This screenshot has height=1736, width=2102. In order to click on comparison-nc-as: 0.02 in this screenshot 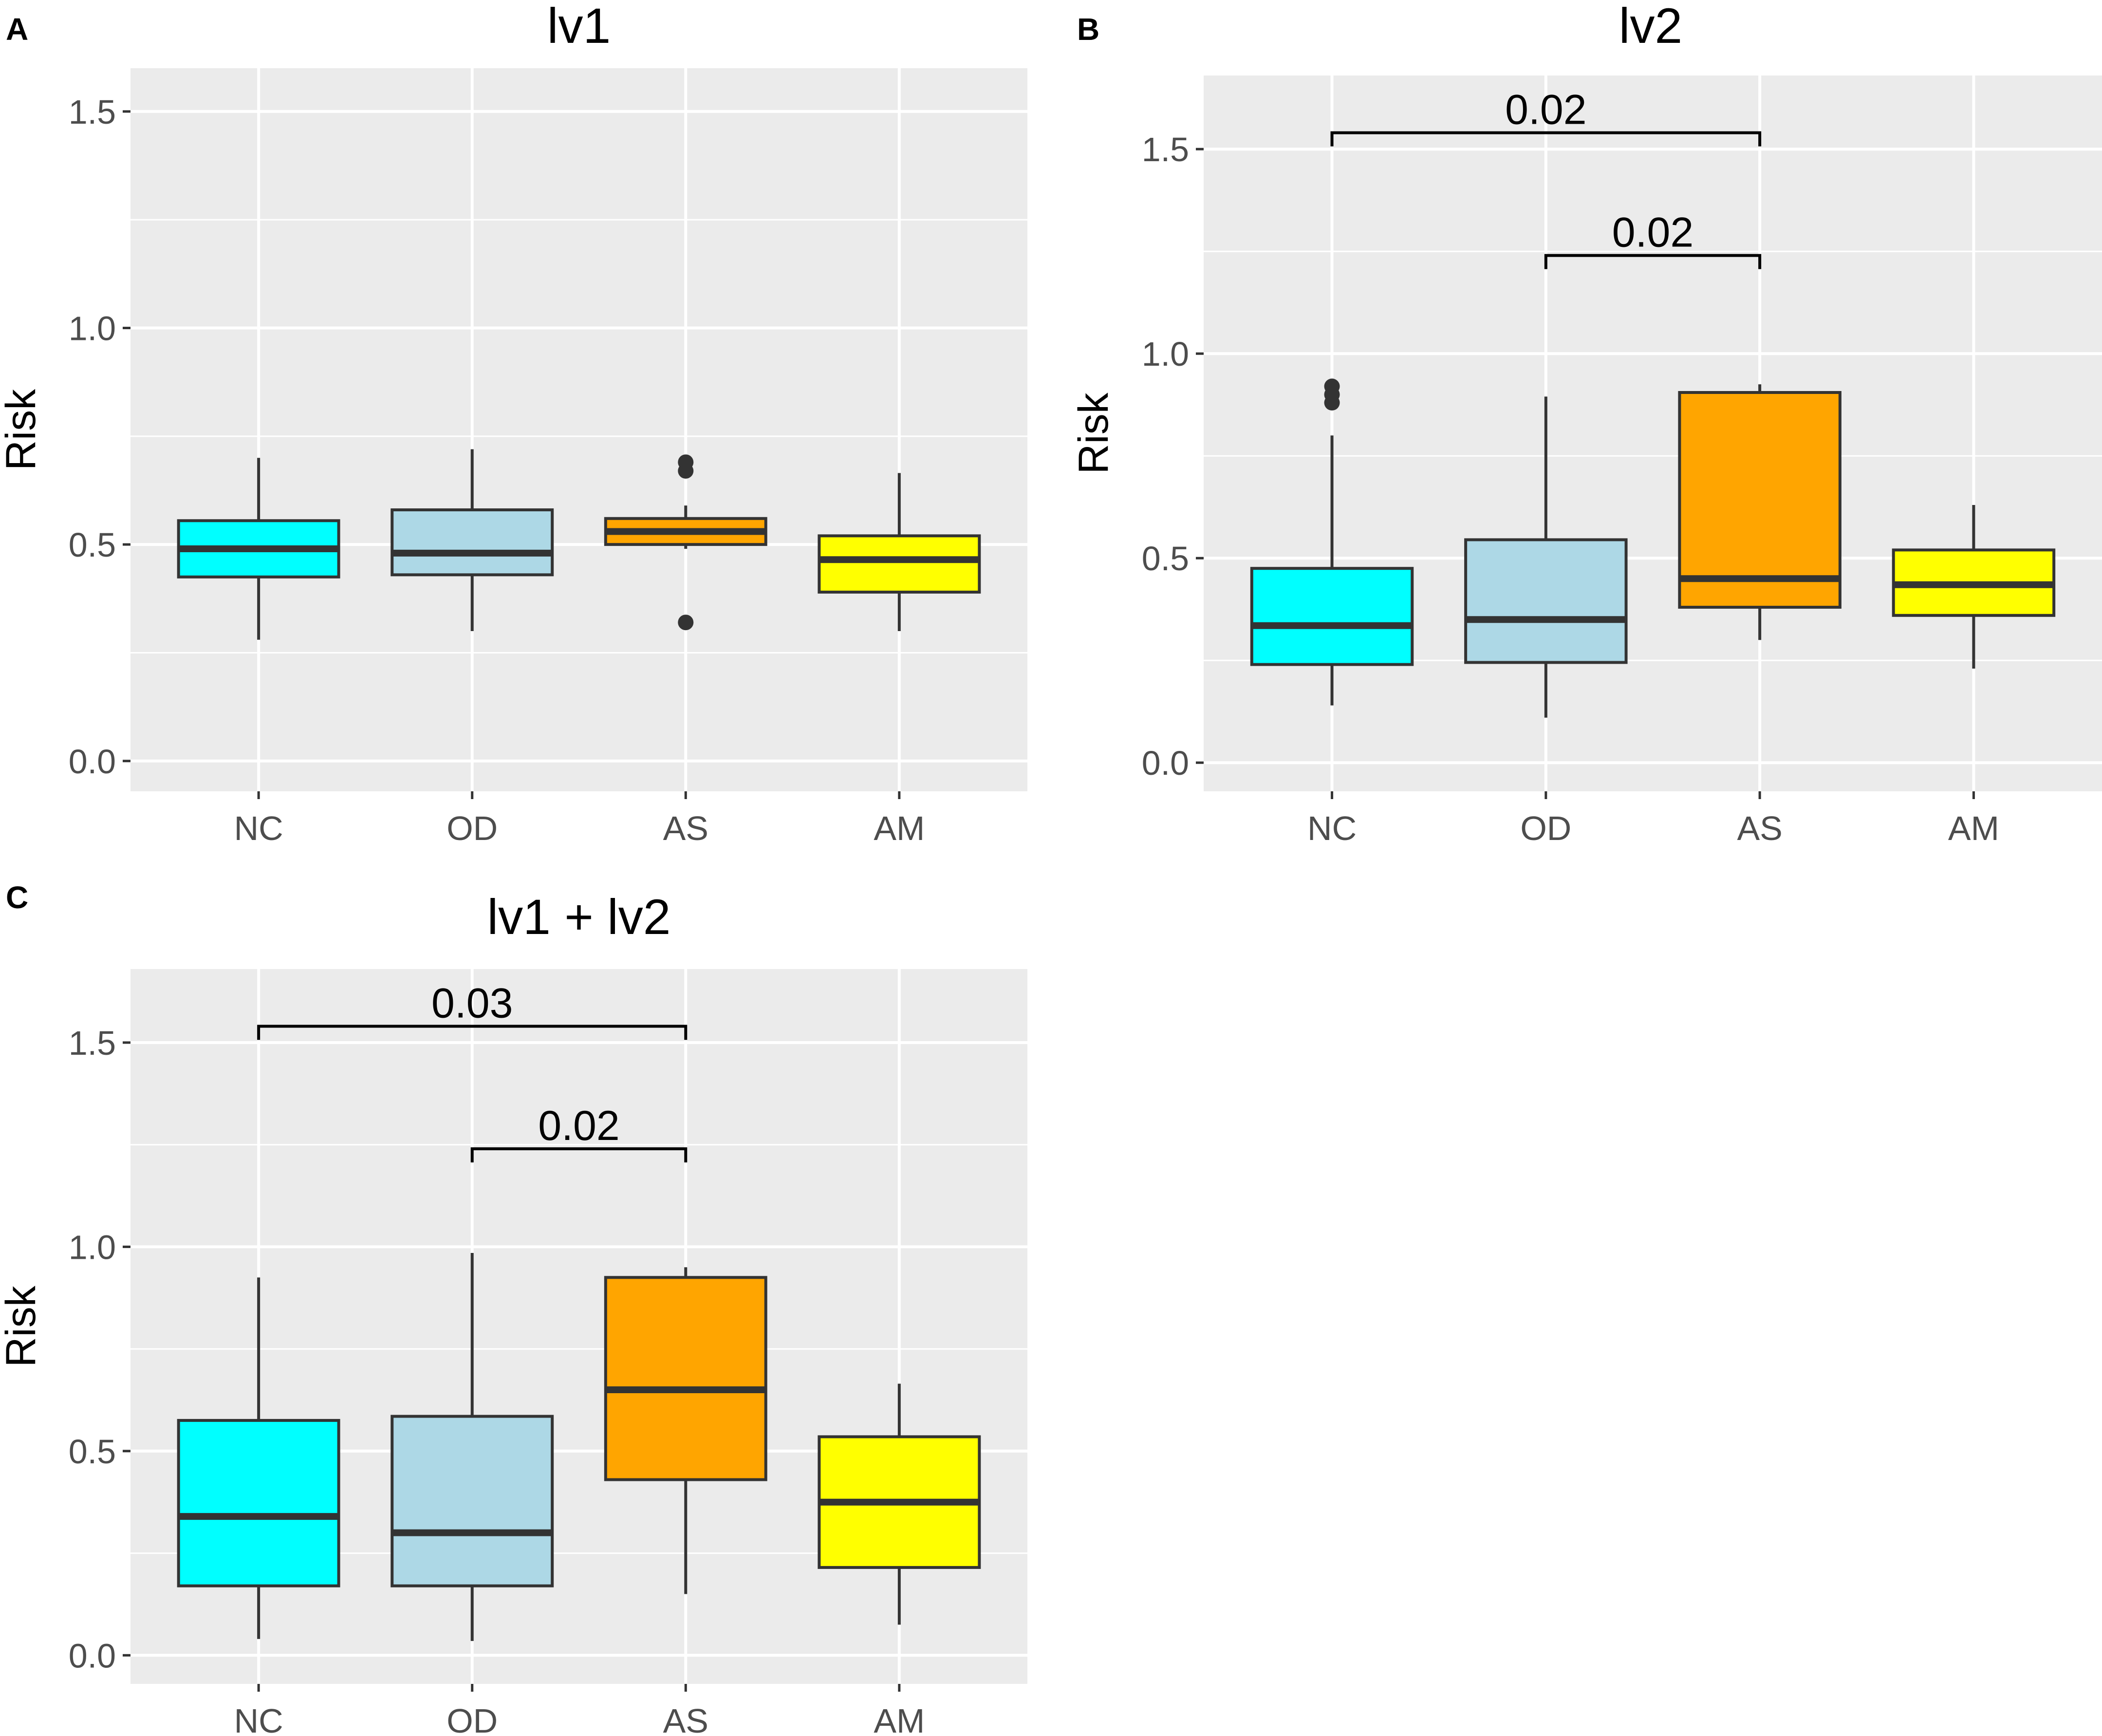, I will do `click(1546, 117)`.